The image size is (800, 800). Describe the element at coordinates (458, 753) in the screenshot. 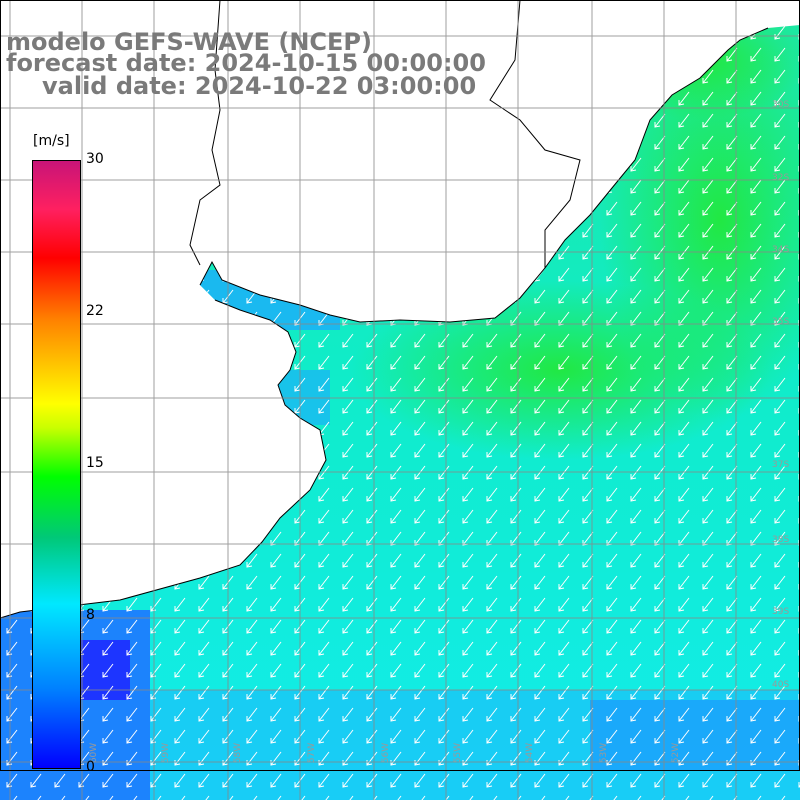

I see `lon-label: 55W` at that location.